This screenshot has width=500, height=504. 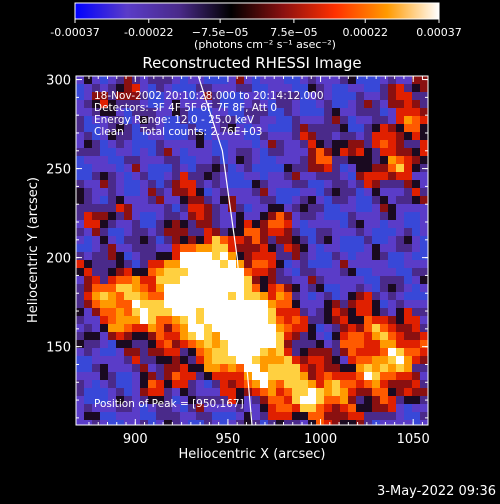 I want to click on colorbar-unit-label: (photons cm⁻² s⁻¹ asec⁻²), so click(x=265, y=44).